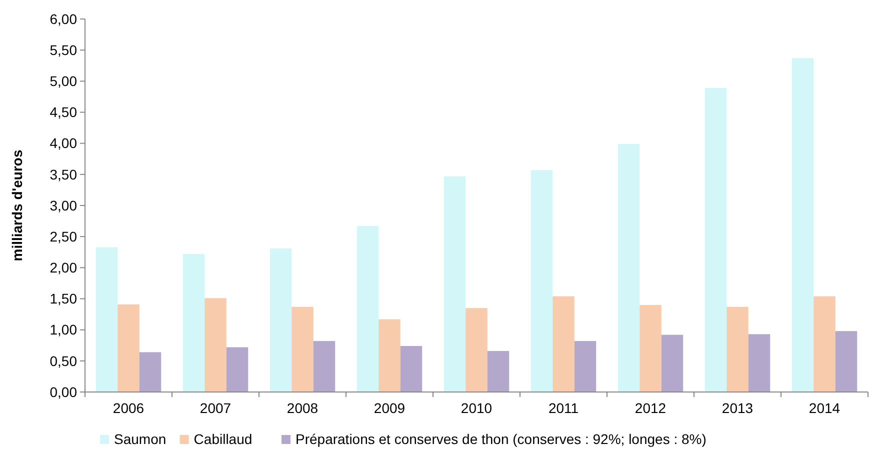  Describe the element at coordinates (64, 360) in the screenshot. I see `y-tick-label: 0,50` at that location.